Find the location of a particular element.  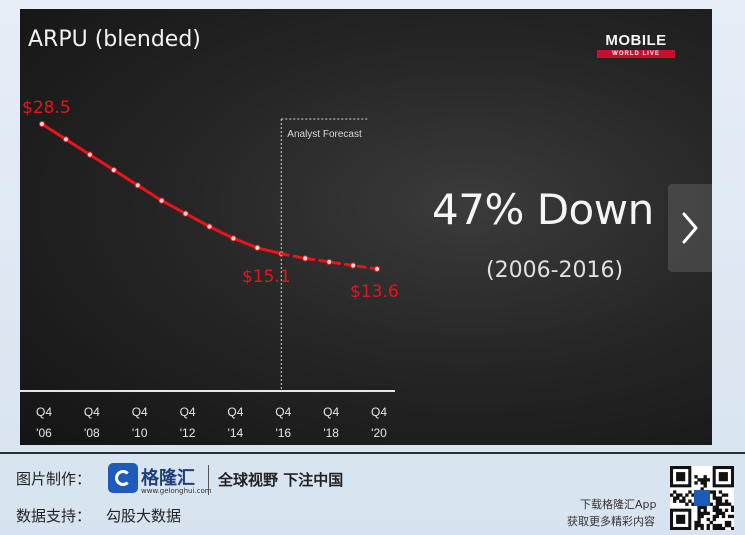

next-slide-button is located at coordinates (690, 228).